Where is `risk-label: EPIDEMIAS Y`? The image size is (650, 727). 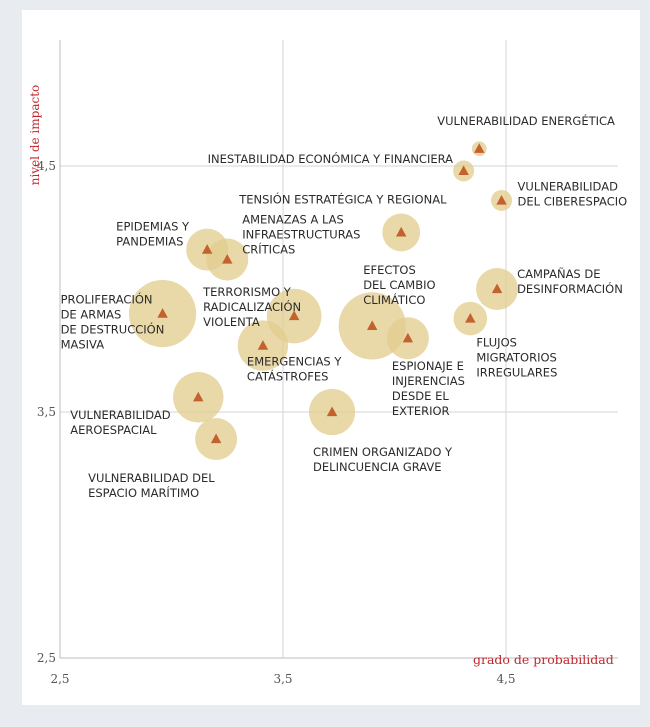
risk-label: EPIDEMIAS Y is located at coordinates (153, 227).